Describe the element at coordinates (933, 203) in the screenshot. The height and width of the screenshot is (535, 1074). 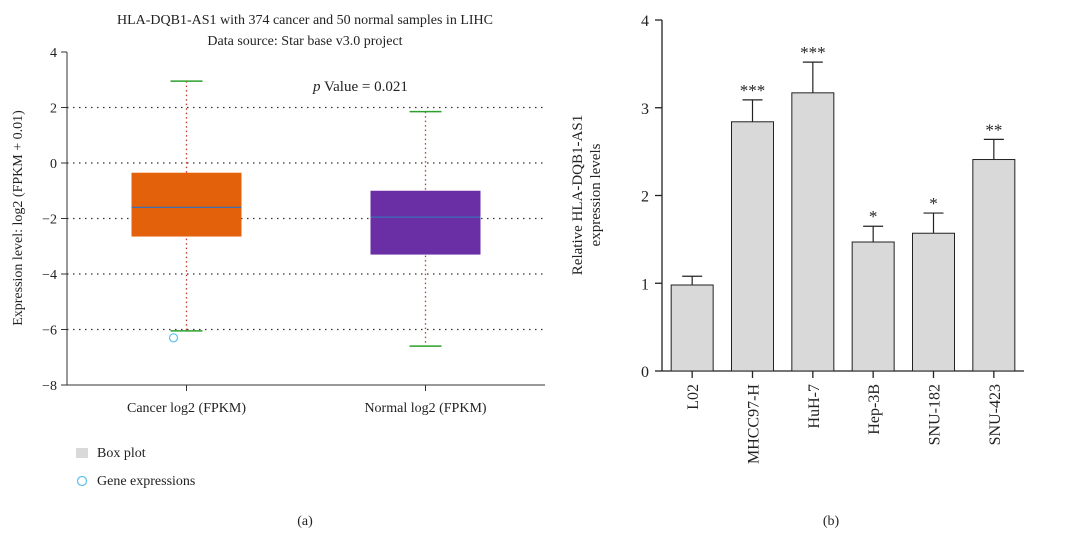
I see `significance-snu-182: *` at that location.